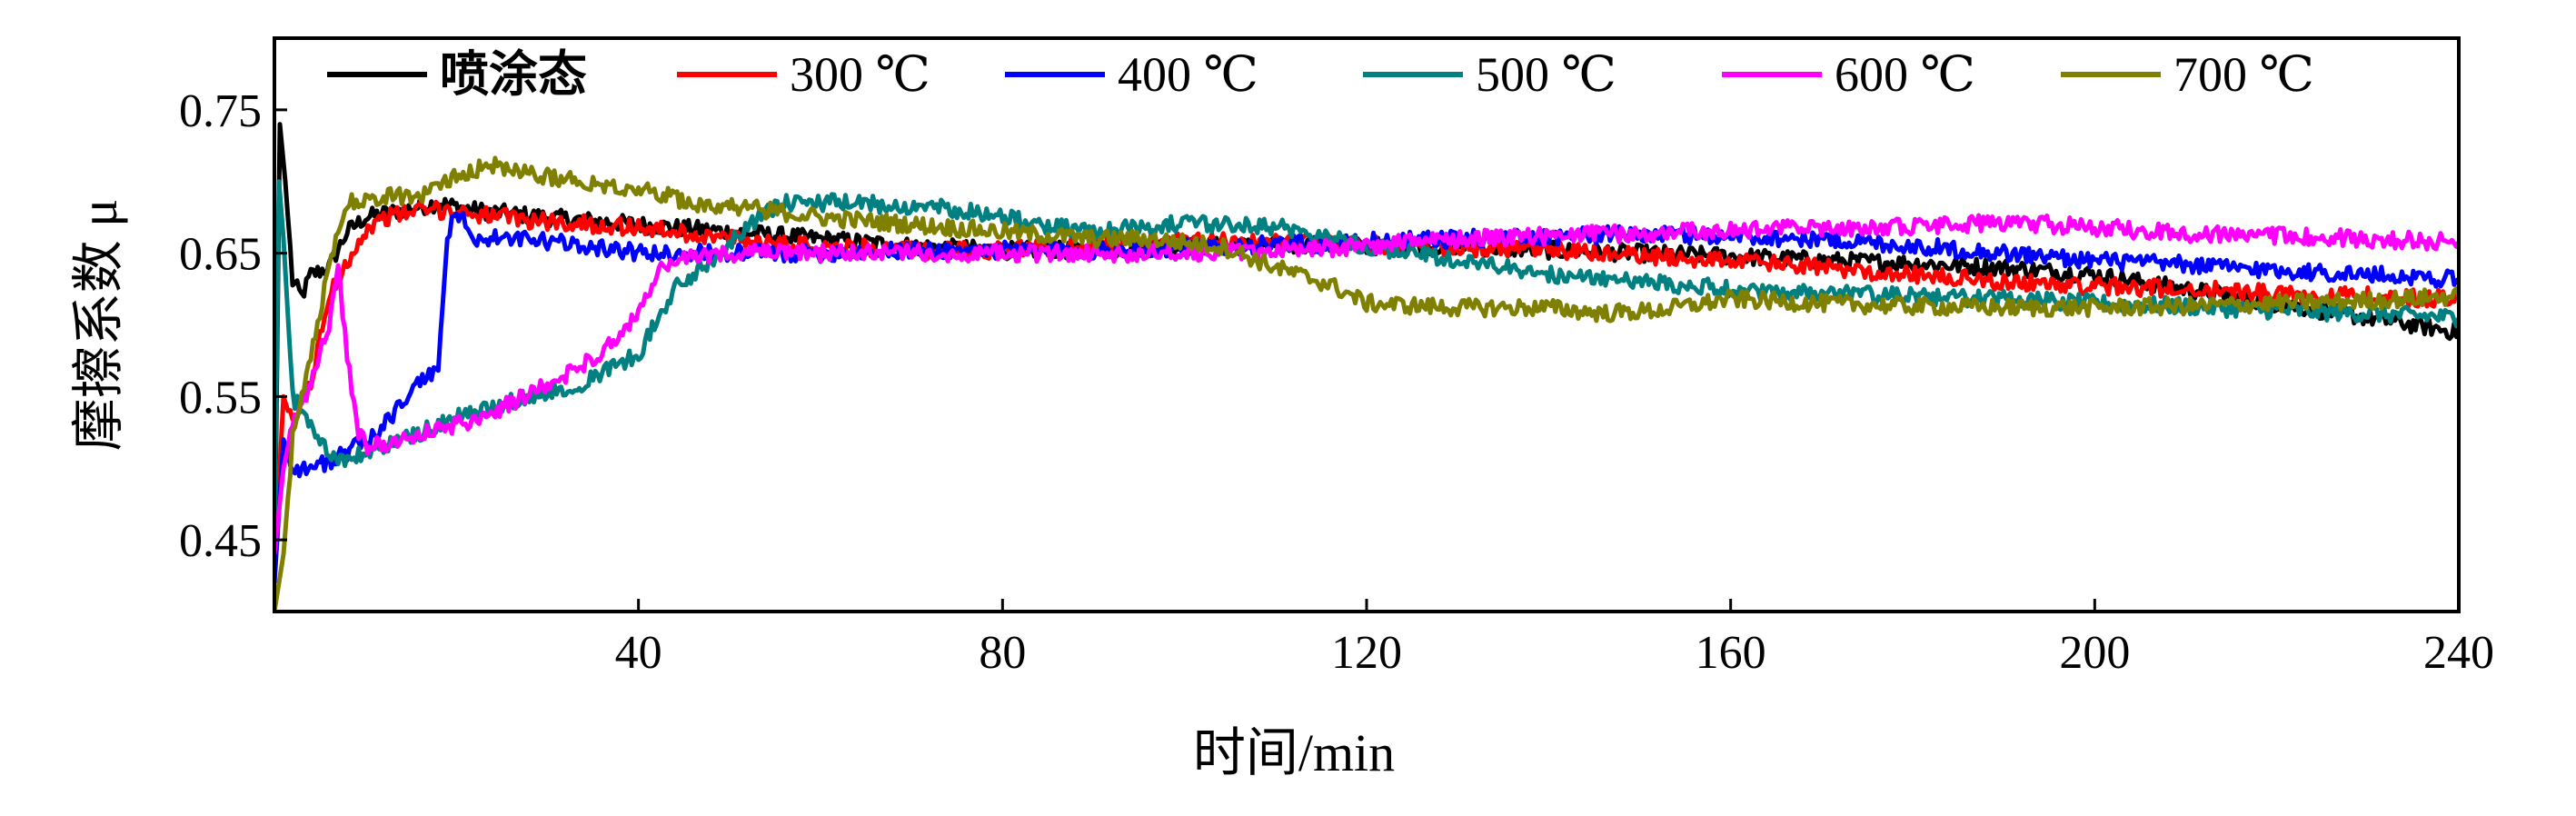  I want to click on legend-label: 700 ℃, so click(2243, 75).